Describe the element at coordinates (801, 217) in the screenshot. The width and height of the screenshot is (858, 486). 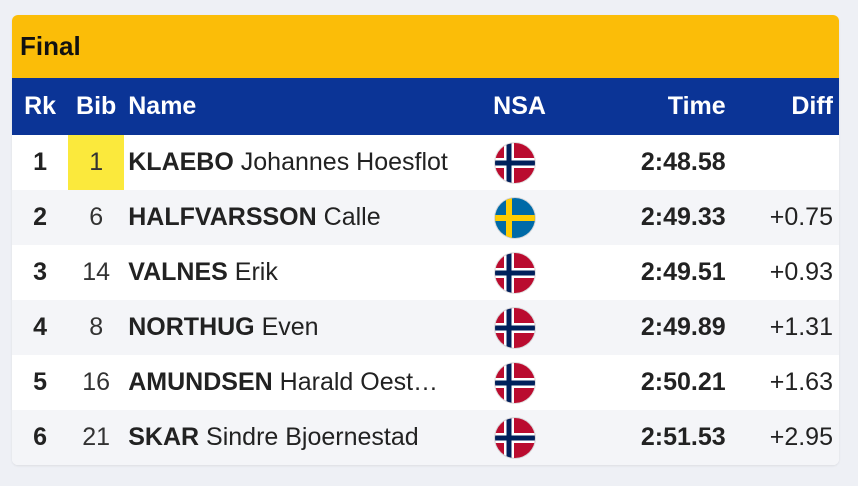
I see `diff-cell: +0.75` at that location.